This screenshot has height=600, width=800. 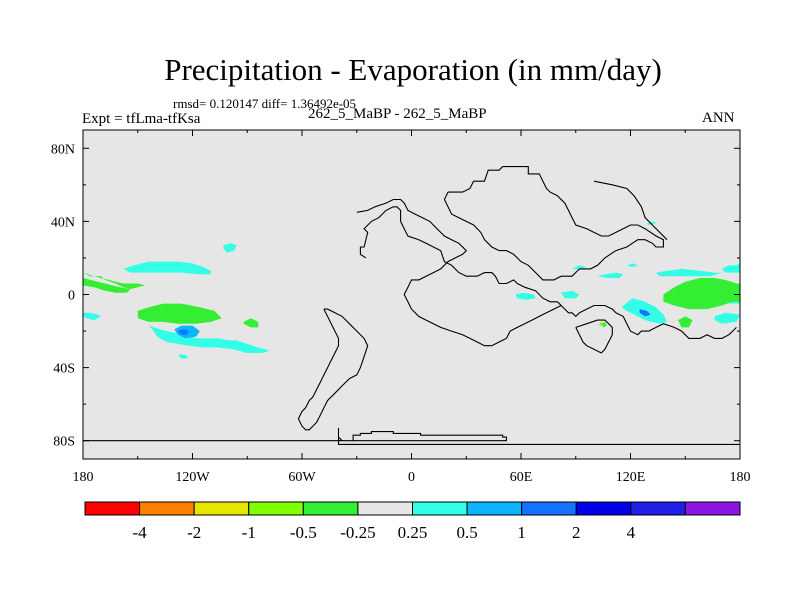 What do you see at coordinates (249, 532) in the screenshot?
I see `colorbar-label: -1` at bounding box center [249, 532].